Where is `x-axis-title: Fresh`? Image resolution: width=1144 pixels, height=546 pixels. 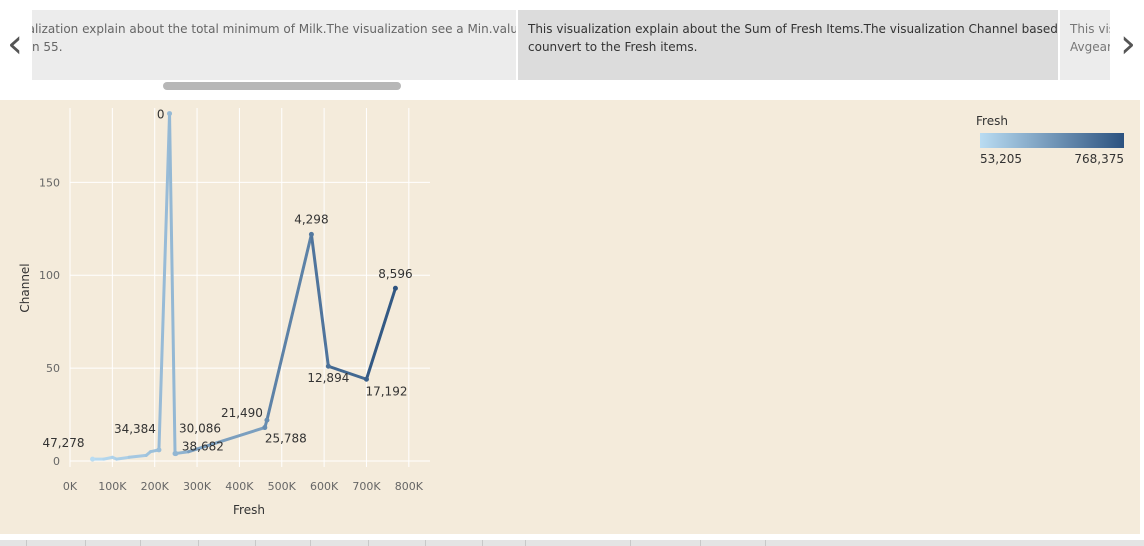
x-axis-title: Fresh is located at coordinates (249, 510).